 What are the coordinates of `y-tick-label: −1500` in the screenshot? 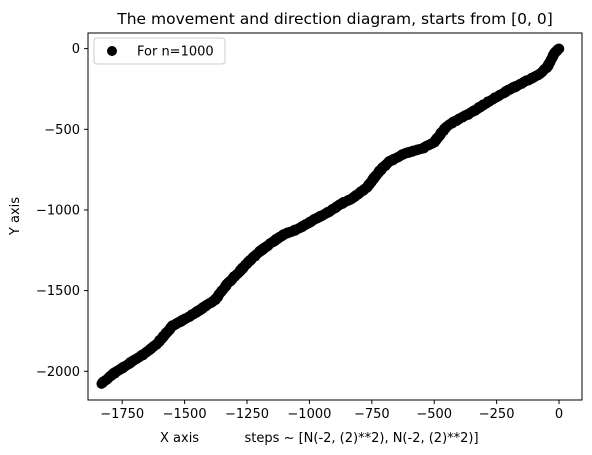 It's located at (58, 291).